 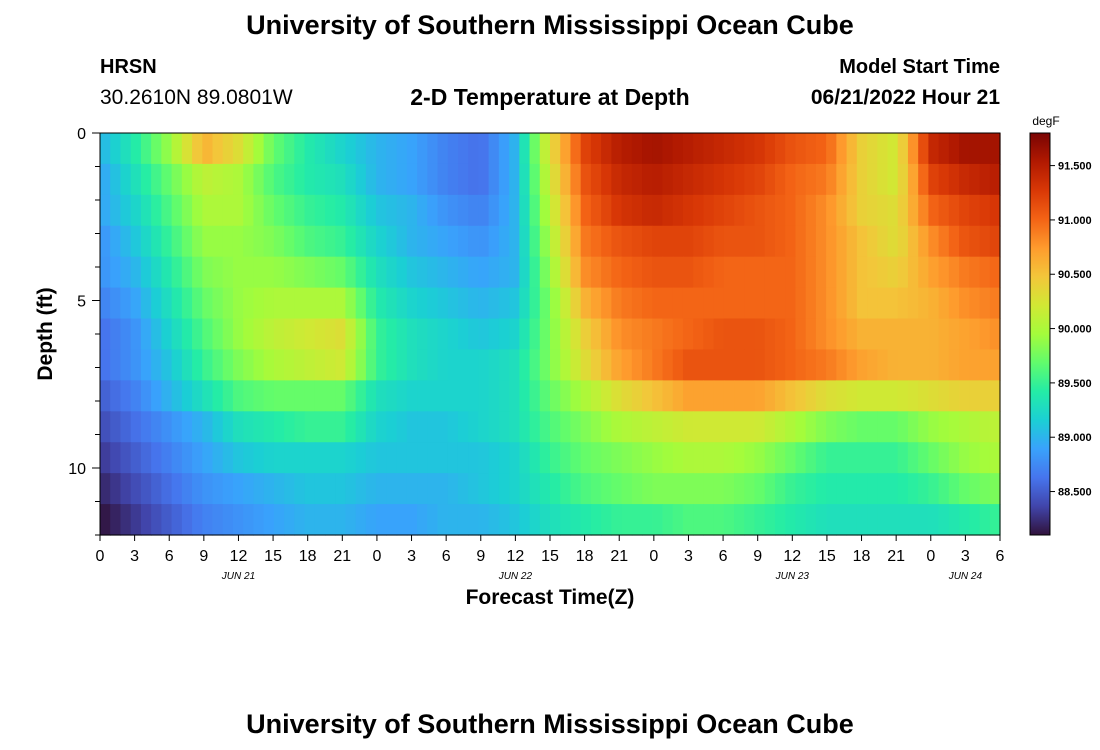 What do you see at coordinates (81, 134) in the screenshot?
I see `y-tick-label: 0` at bounding box center [81, 134].